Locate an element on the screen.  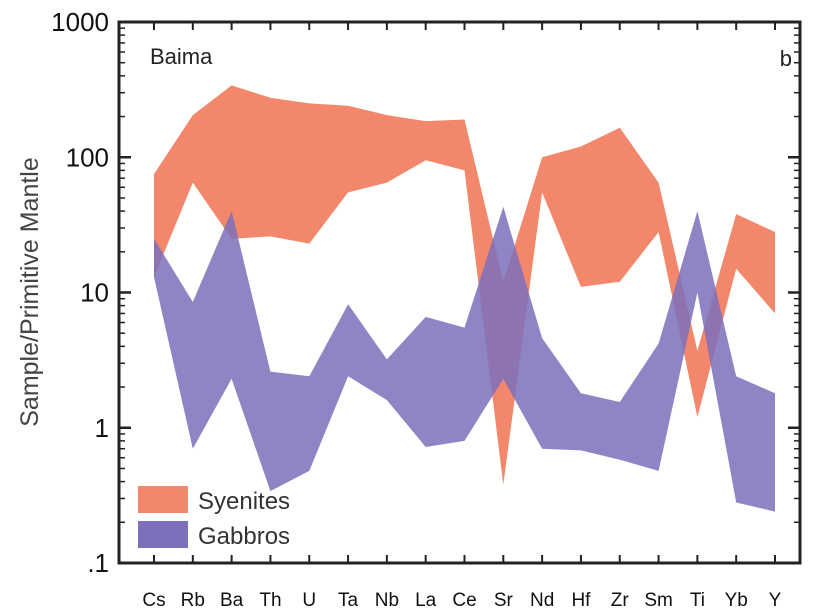
x-tick-label-u: U is located at coordinates (309, 600).